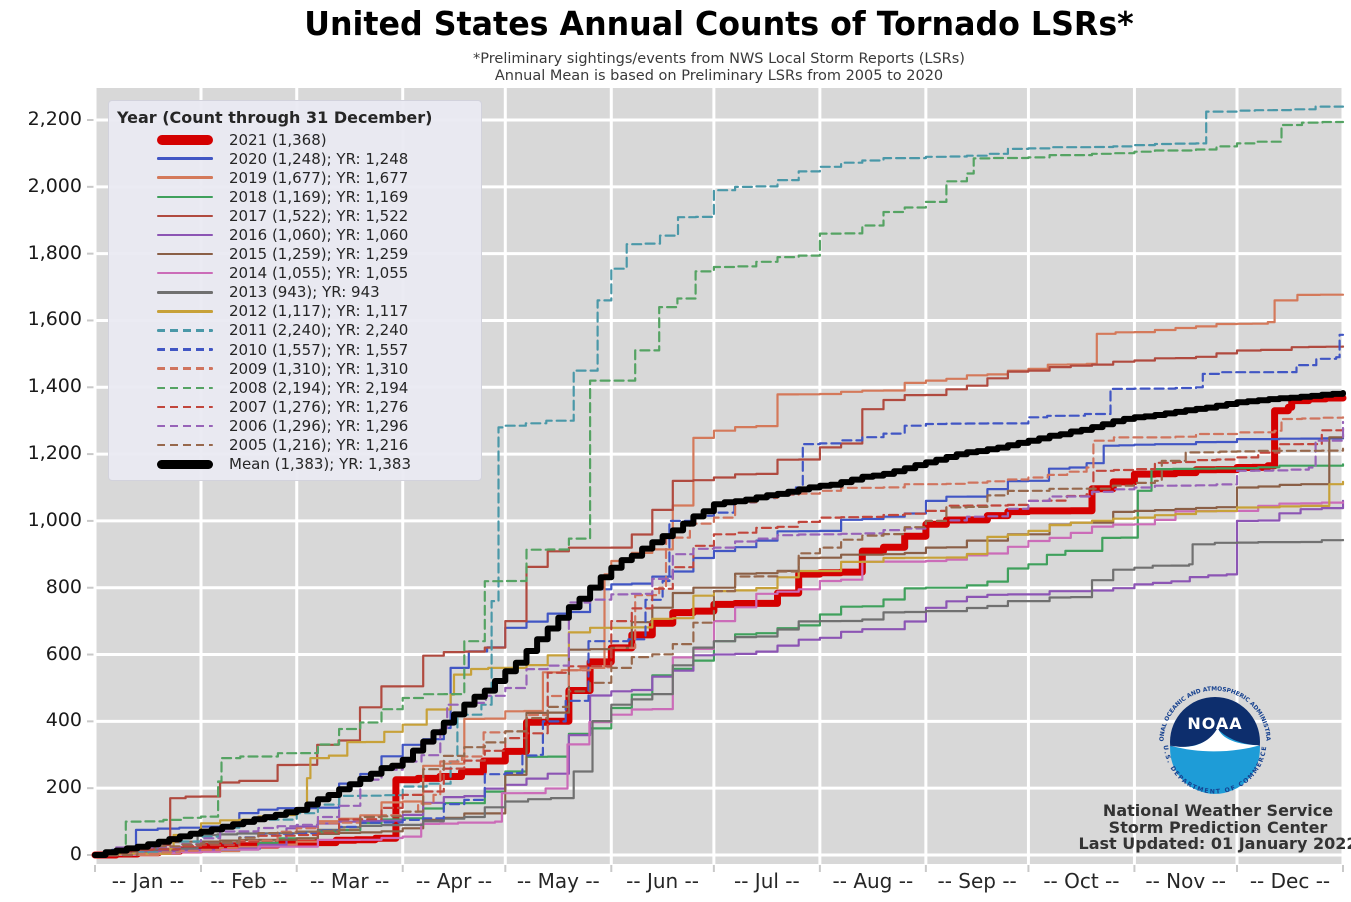 The height and width of the screenshot is (902, 1351). Describe the element at coordinates (63, 586) in the screenshot. I see `y-tick-label: 800` at that location.